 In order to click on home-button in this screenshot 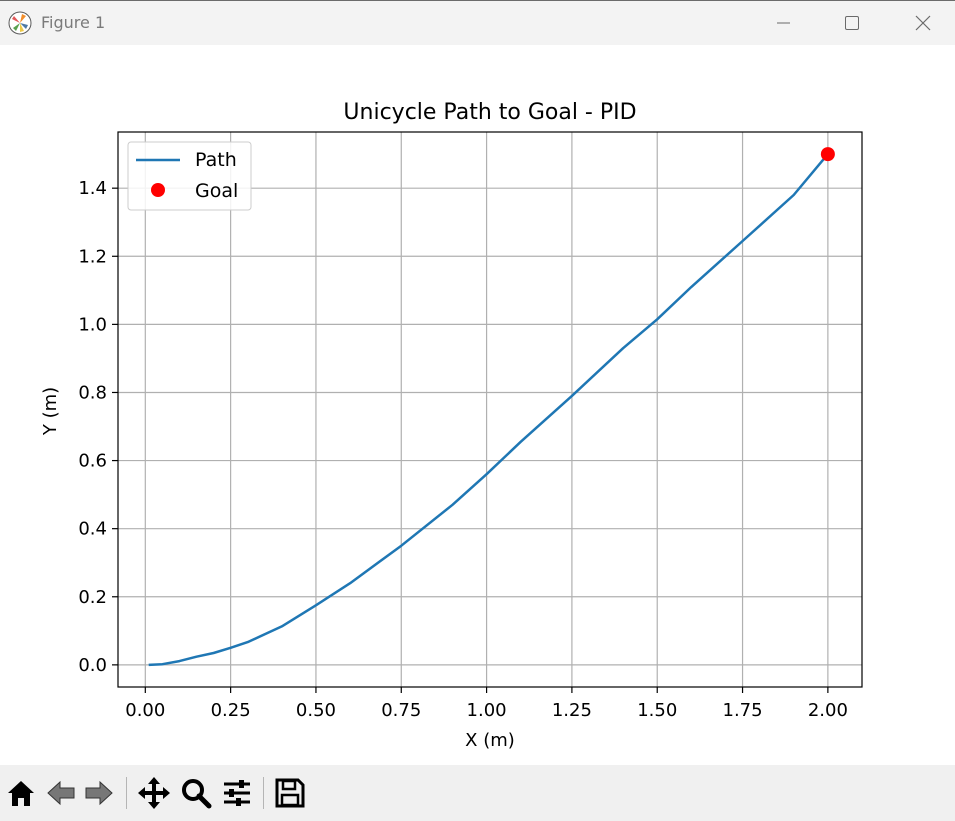, I will do `click(21, 793)`.